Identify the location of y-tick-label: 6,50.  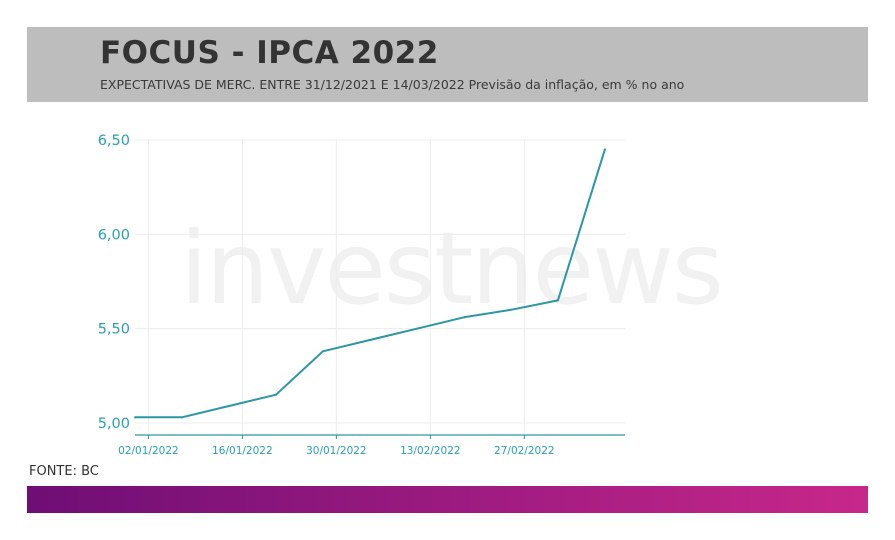
(114, 141).